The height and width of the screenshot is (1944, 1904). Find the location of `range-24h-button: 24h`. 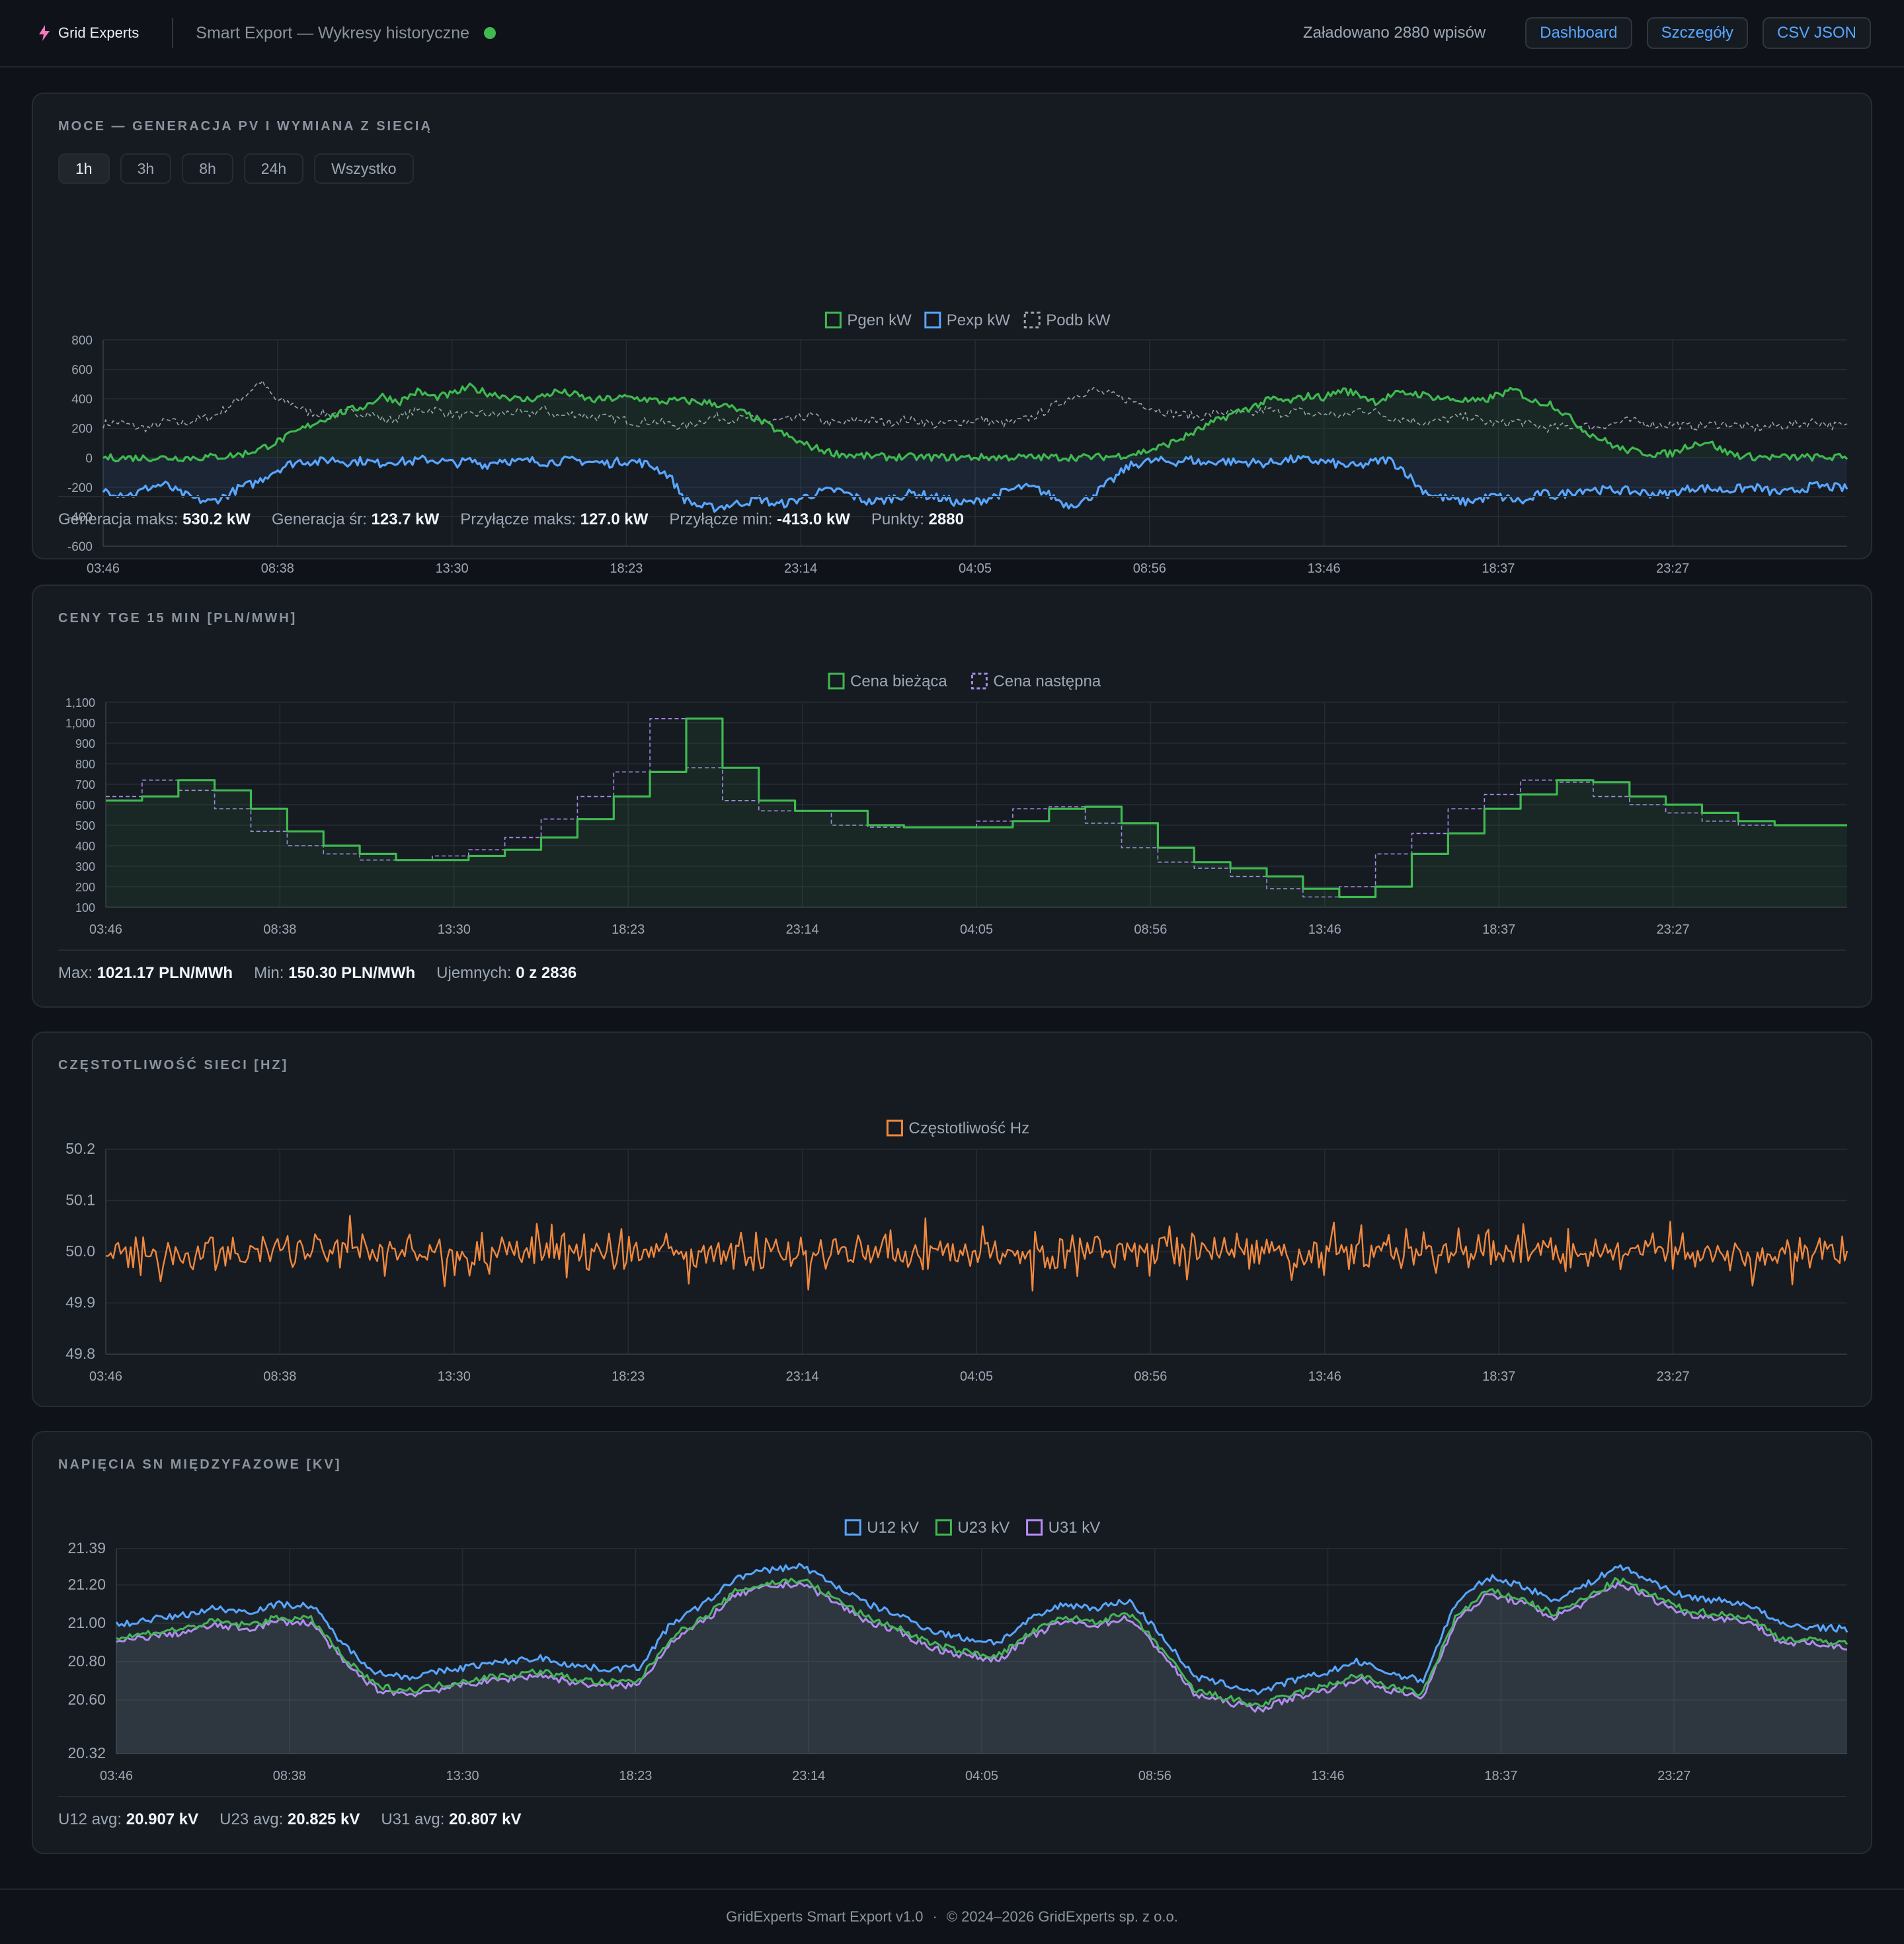

range-24h-button: 24h is located at coordinates (273, 169).